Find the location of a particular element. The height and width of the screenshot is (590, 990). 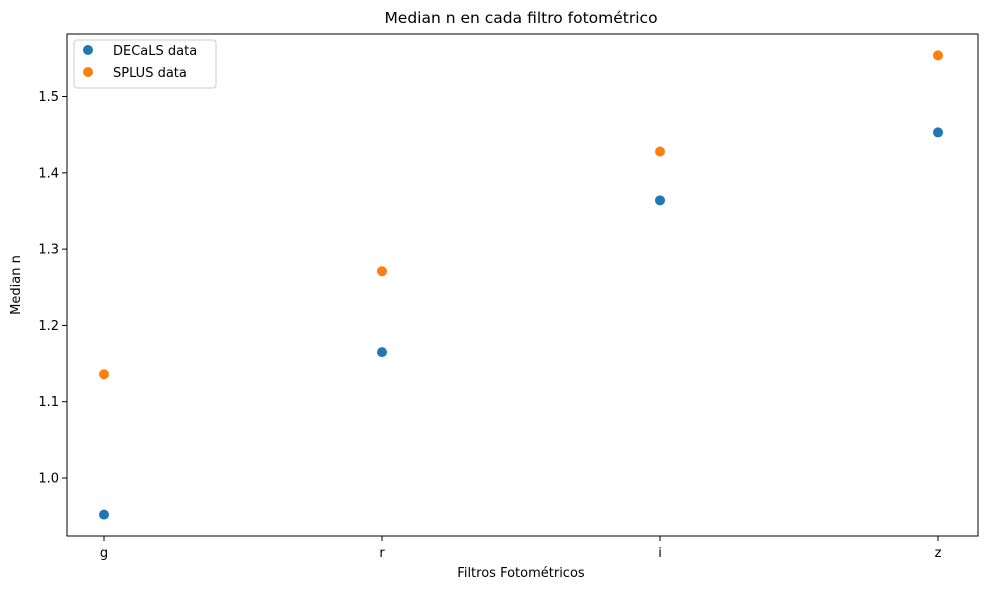

legend-marker-decals is located at coordinates (88, 50).